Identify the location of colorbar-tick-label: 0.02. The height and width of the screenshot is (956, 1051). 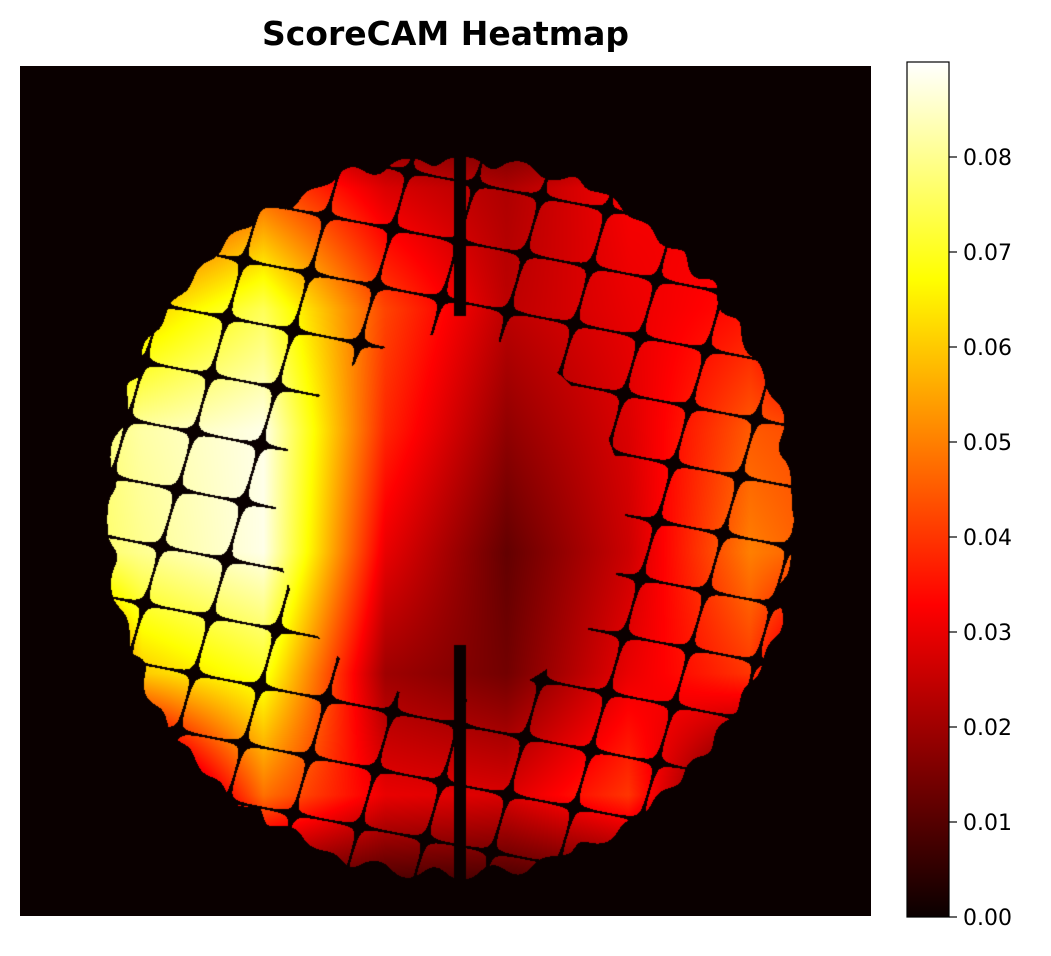
(987, 728).